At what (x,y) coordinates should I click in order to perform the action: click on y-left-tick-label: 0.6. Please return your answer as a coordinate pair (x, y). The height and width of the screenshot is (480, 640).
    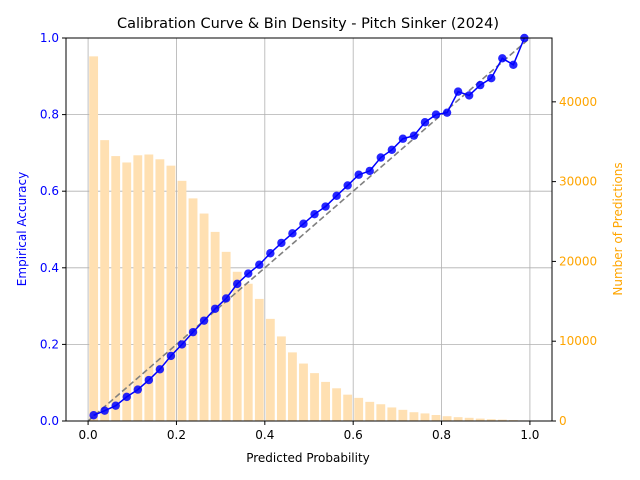
    Looking at the image, I should click on (49, 191).